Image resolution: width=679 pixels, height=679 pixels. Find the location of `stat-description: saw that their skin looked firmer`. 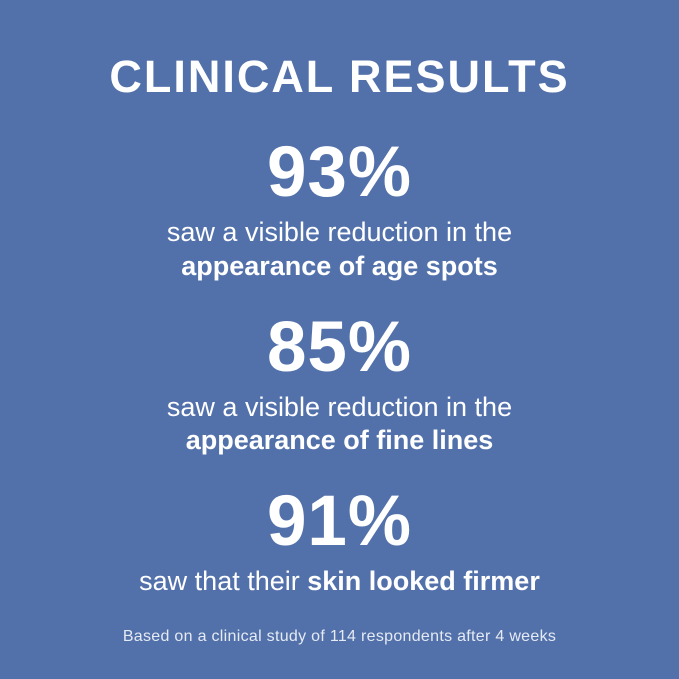

stat-description: saw that their skin looked firmer is located at coordinates (339, 582).